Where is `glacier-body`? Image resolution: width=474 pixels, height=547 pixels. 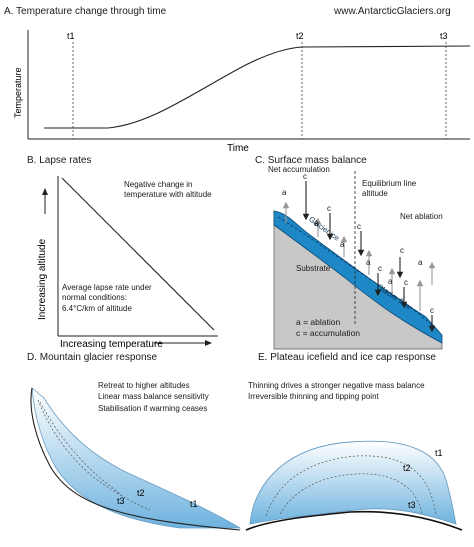 glacier-body is located at coordinates (358, 277).